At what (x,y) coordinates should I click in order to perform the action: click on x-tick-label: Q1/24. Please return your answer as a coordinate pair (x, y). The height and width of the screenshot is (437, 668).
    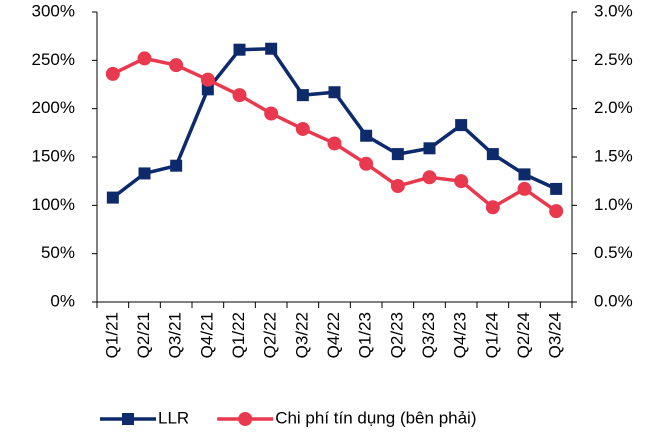
    Looking at the image, I should click on (491, 335).